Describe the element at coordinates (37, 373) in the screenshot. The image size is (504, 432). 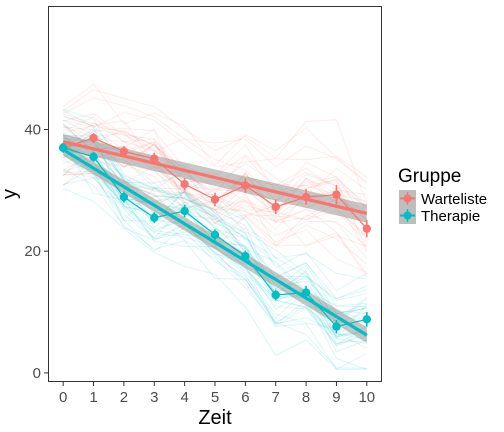
I see `y-tick-label: 0` at that location.